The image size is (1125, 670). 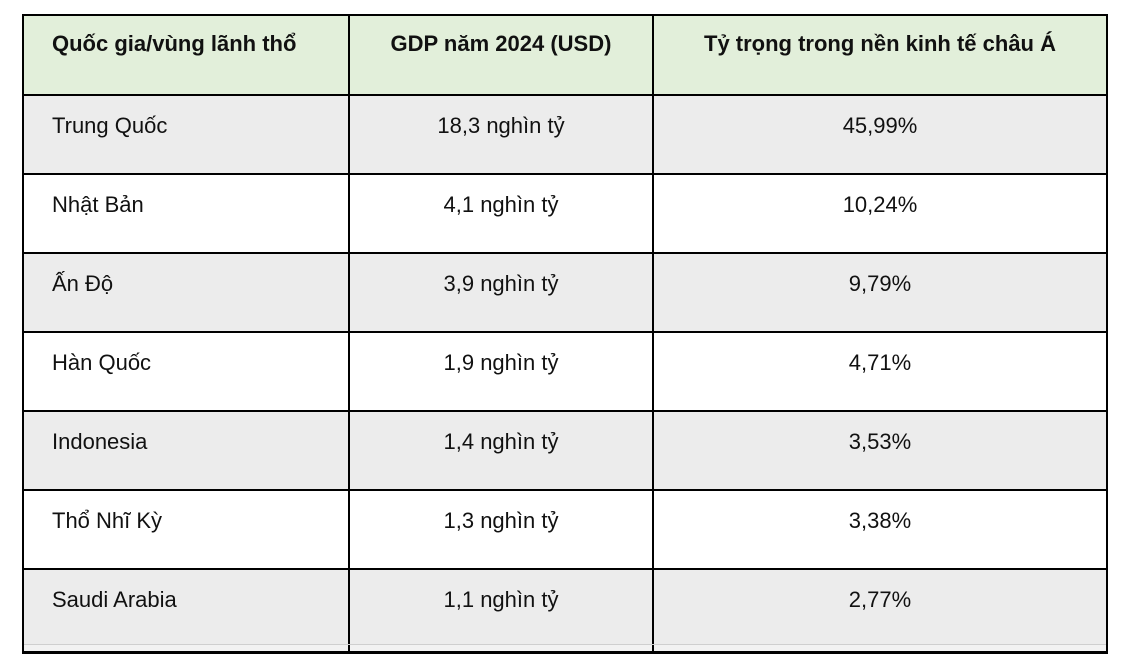 I want to click on table-row: Hàn Quốc 1,9 nghìn tỷ 4,71%, so click(x=565, y=370).